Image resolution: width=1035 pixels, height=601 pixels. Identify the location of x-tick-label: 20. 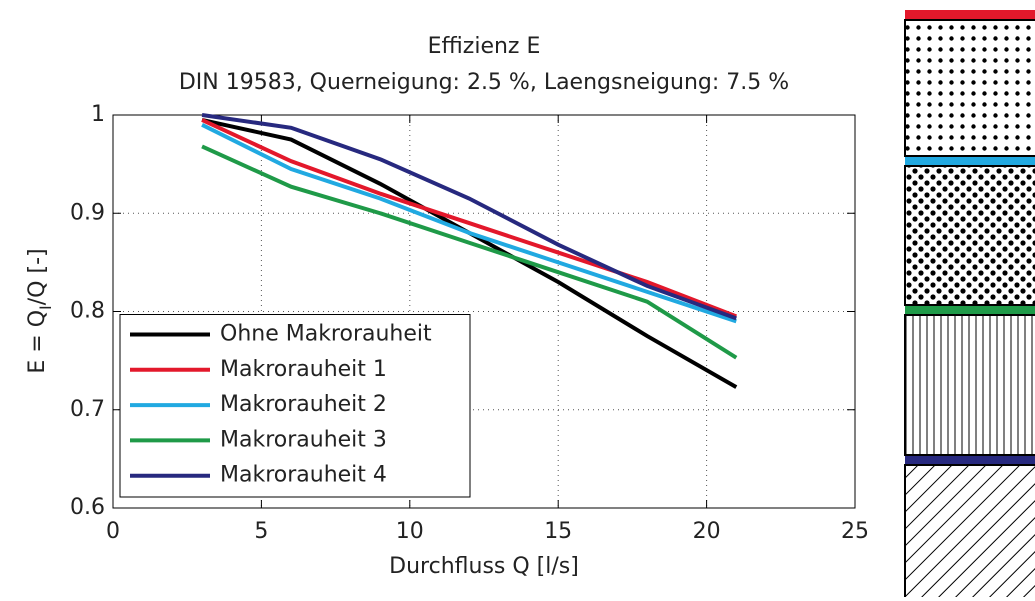
(707, 531).